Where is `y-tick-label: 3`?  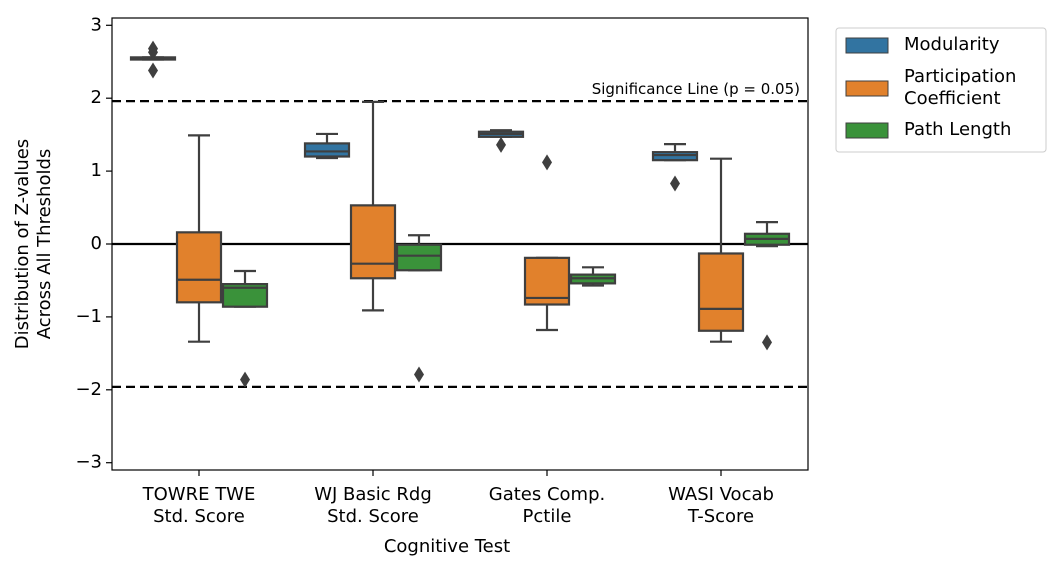
y-tick-label: 3 is located at coordinates (96, 24).